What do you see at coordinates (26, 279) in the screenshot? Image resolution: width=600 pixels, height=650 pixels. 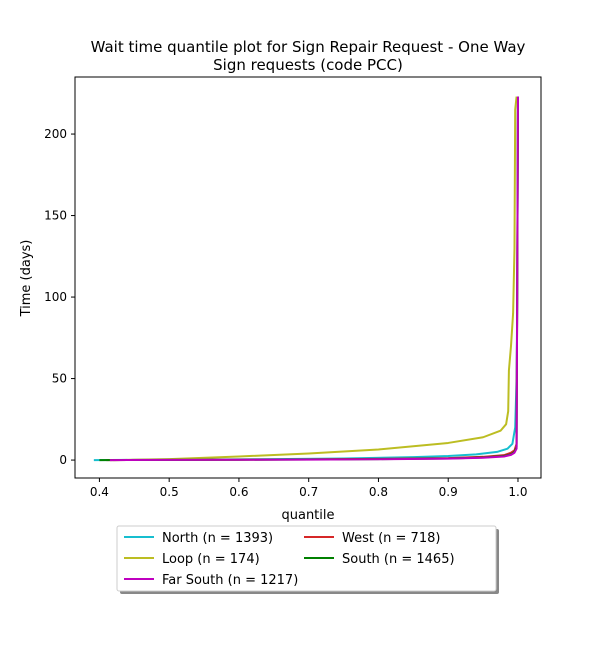 I see `y-axis-label: Time (days)` at bounding box center [26, 279].